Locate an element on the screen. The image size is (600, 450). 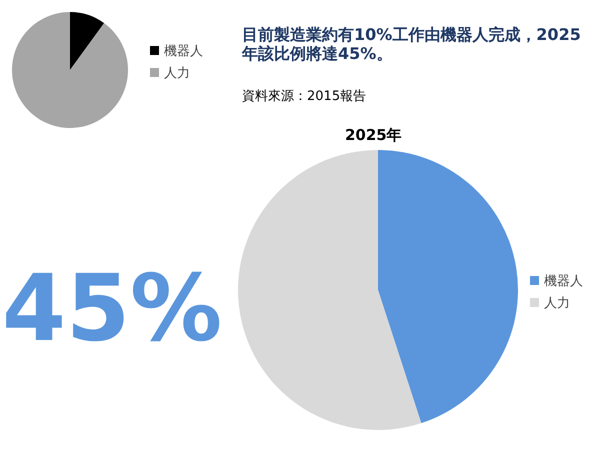
text: 目前製造業約有10%工作由機器人完成，2025年該比例將達45%。 is located at coordinates (411, 44).